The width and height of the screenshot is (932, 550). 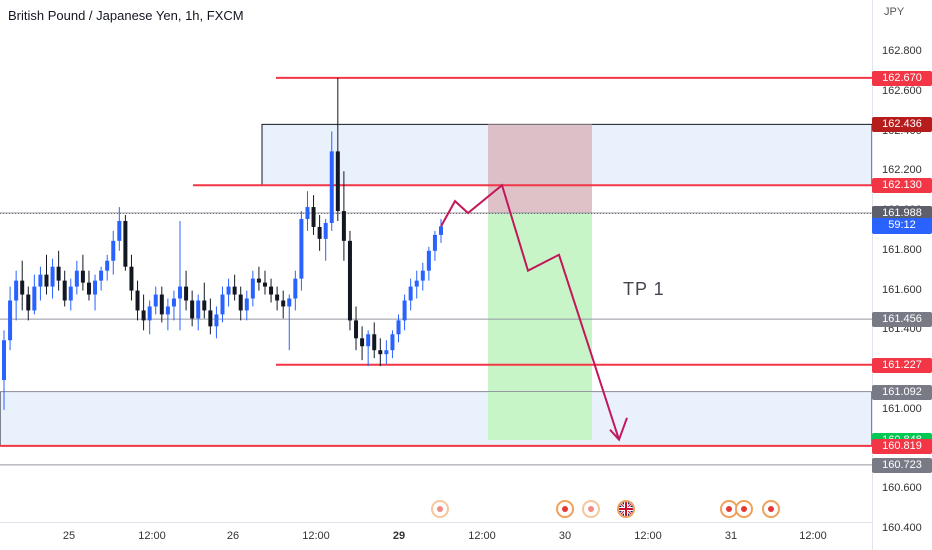 I want to click on price-tick-label: 162.800, so click(x=902, y=51).